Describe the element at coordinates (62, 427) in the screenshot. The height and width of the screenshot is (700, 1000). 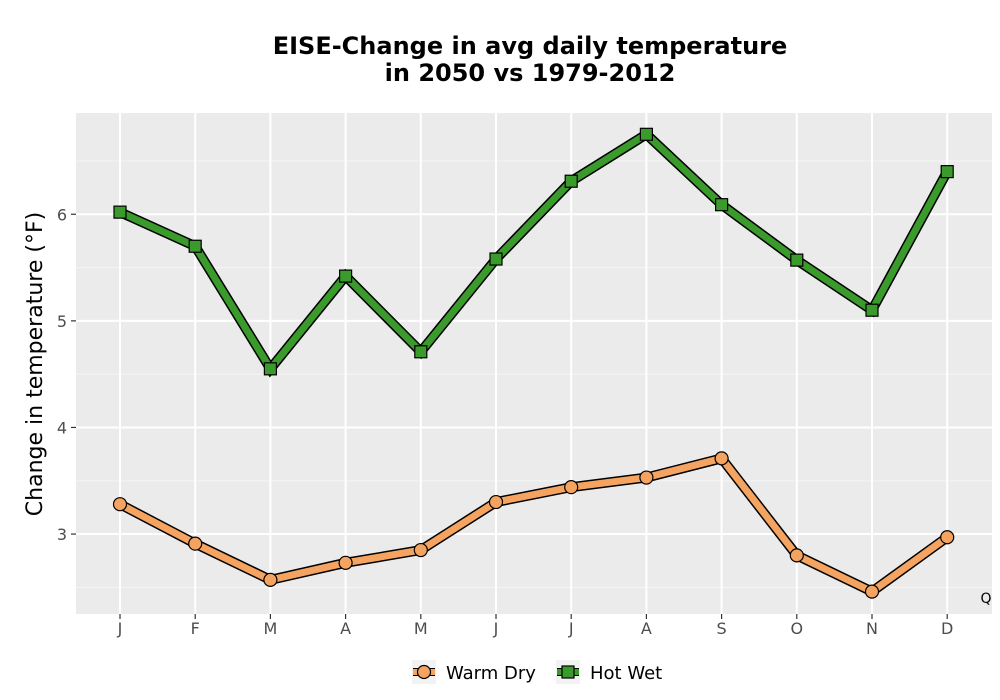
I see `y-tick-label: 4` at that location.